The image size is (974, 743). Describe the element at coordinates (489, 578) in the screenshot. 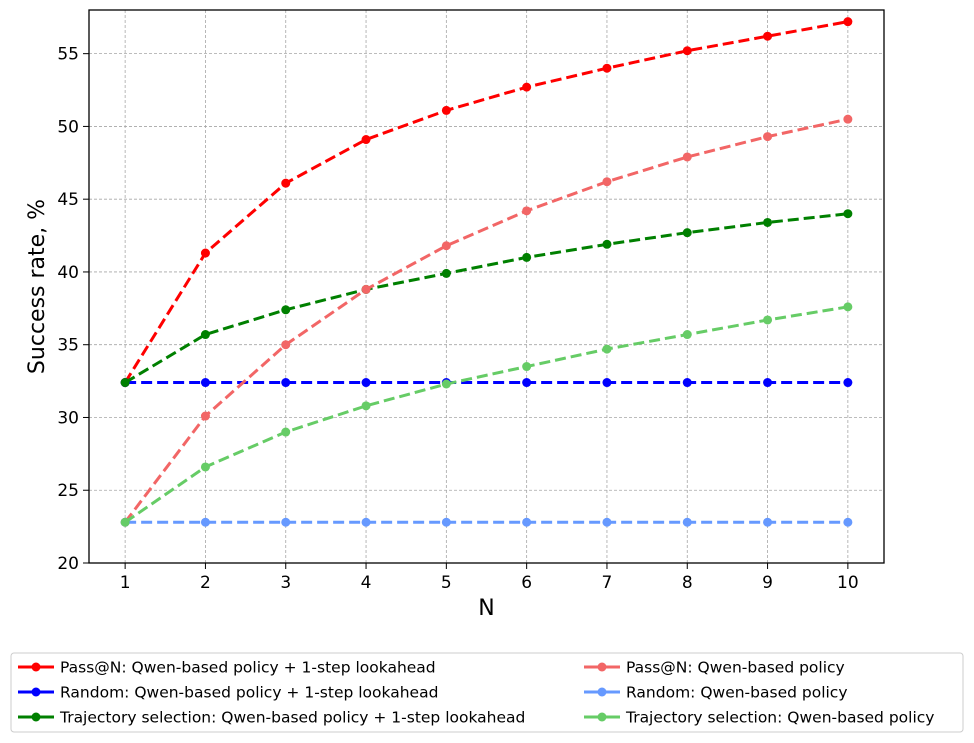

I see `x-axis-ticks: 1 2 3 4 5 6 7 8 9 10` at that location.